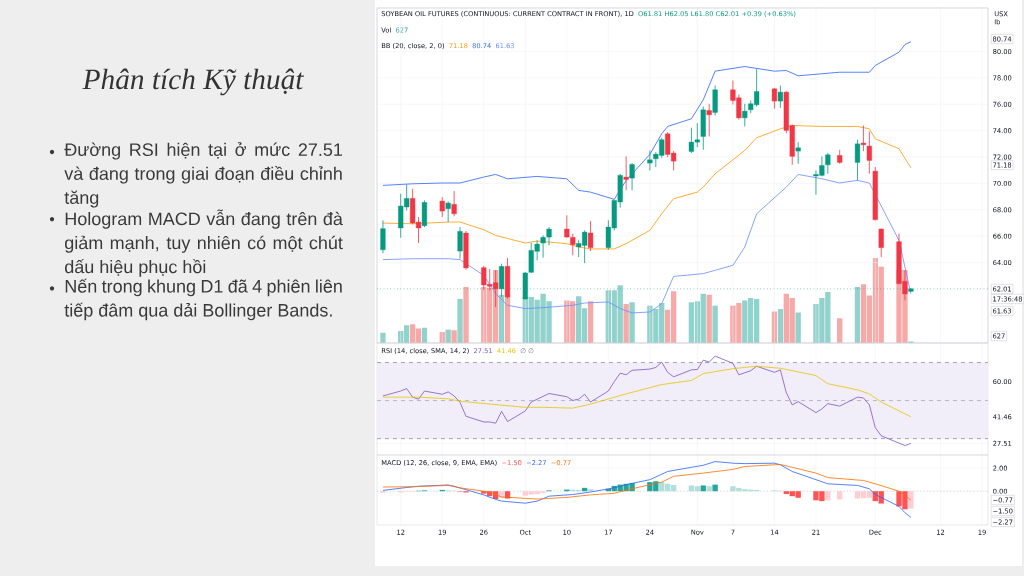  What do you see at coordinates (203, 299) in the screenshot?
I see `text: Nến trong khung D1 đã 4 phiên liên tiếp đâm qua dải Bollinger Bands.` at bounding box center [203, 299].